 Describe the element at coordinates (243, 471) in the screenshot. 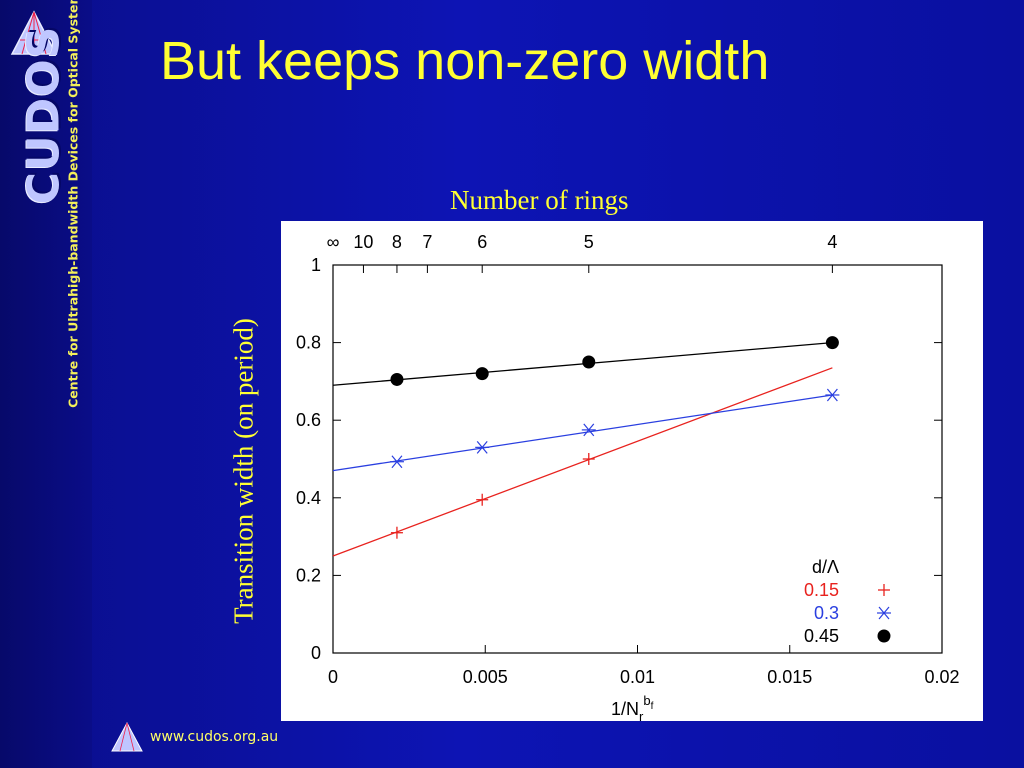

I see `y-axis-caption: Transition width (on period)` at that location.